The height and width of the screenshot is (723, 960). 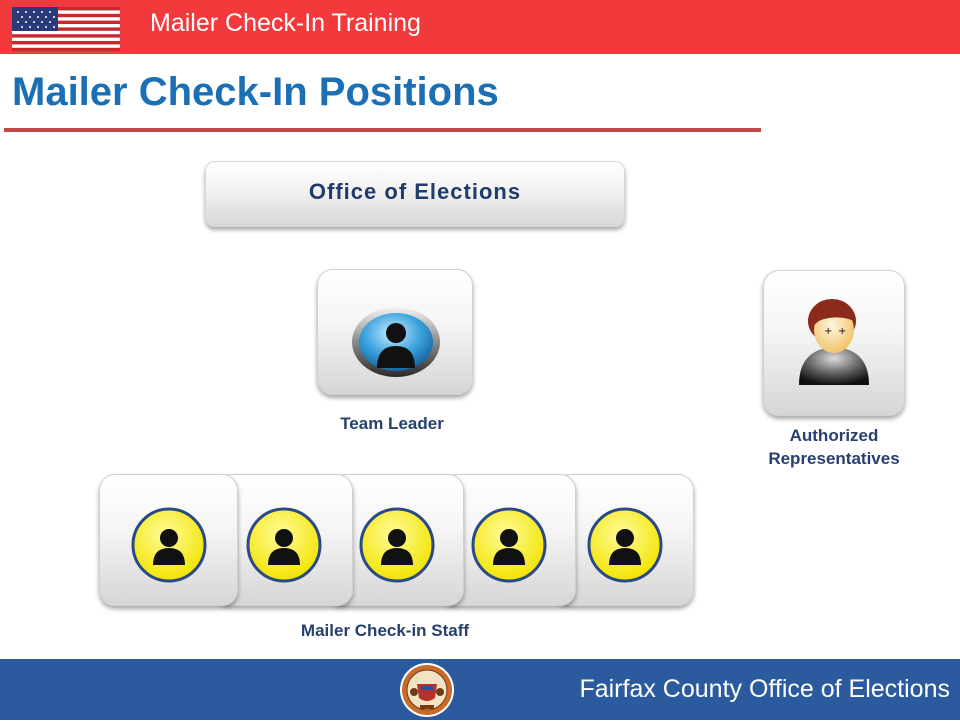 What do you see at coordinates (480, 689) in the screenshot?
I see `footer-bar` at bounding box center [480, 689].